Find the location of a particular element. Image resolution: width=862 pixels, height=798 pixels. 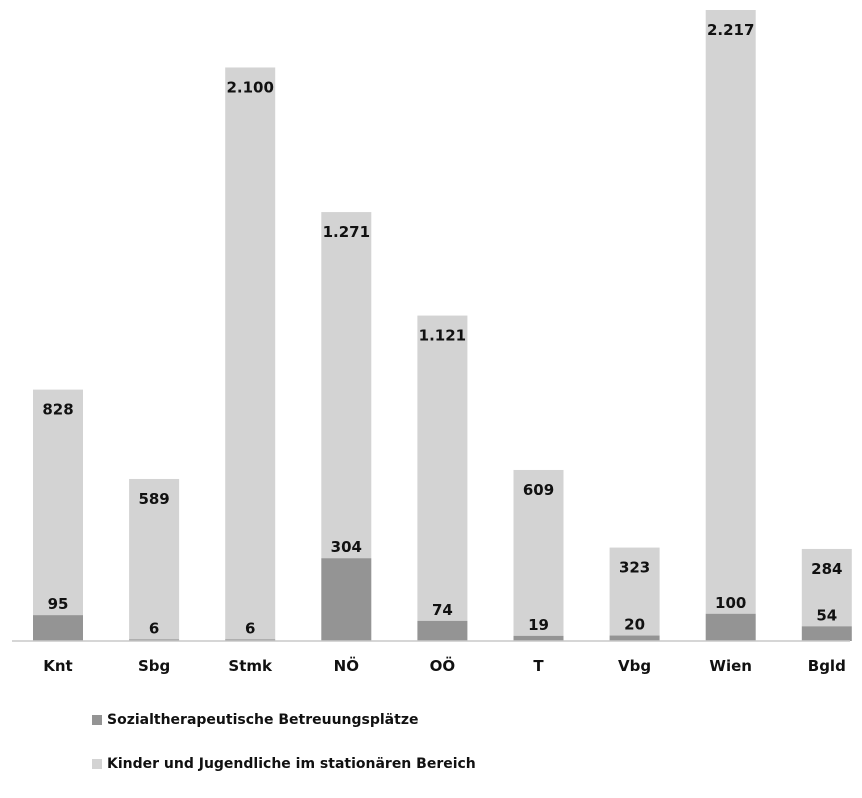

data-label-sozialtherapeutische: 54 is located at coordinates (826, 615).